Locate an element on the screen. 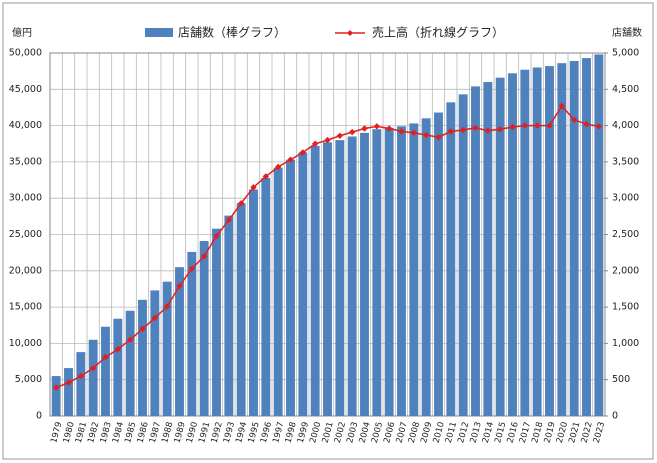  y-tick-label: 30,000 is located at coordinates (25, 198).